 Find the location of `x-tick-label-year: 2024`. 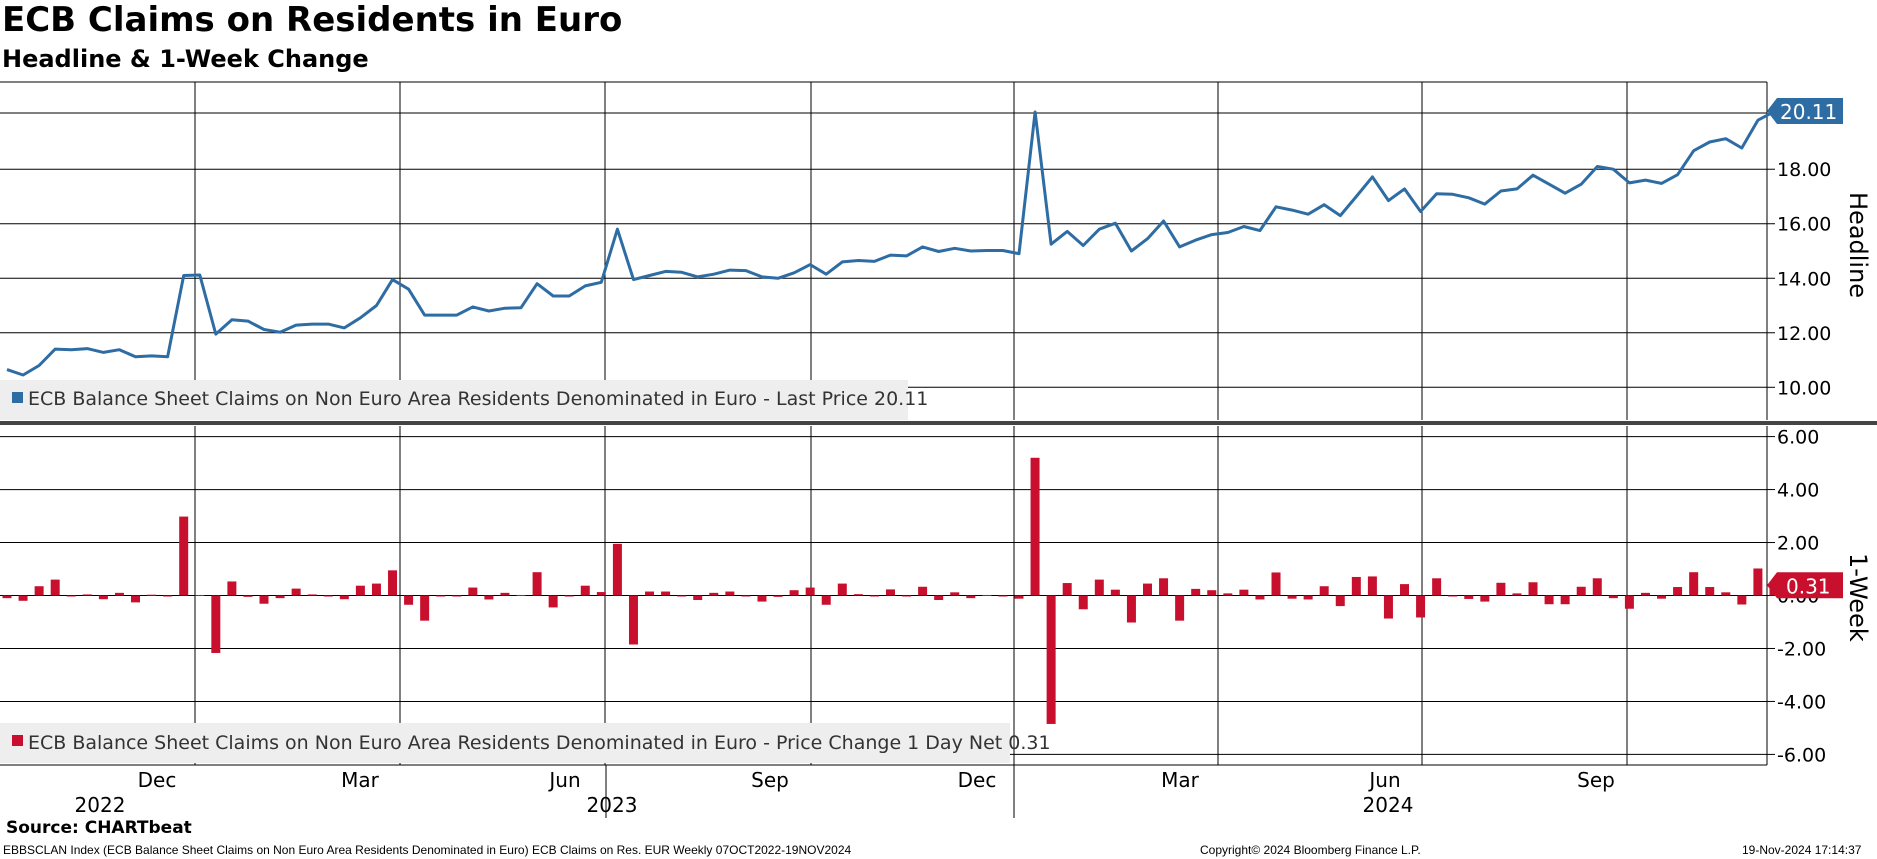

x-tick-label-year: 2024 is located at coordinates (1388, 805).